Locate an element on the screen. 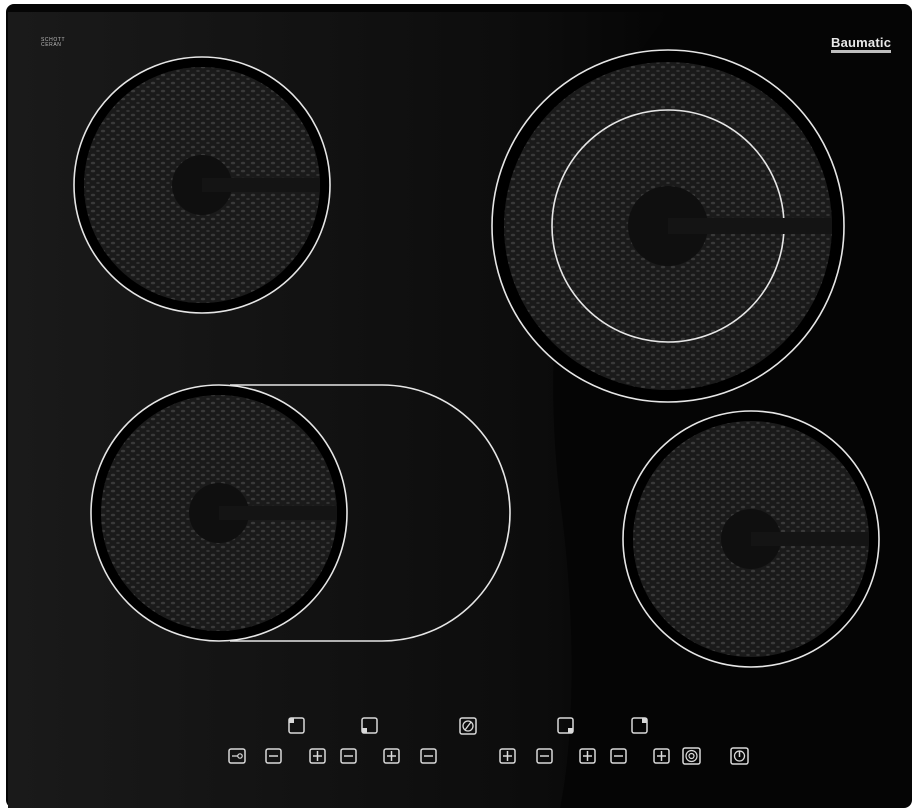 This screenshot has width=914, height=808. zone-selector-front-left-icon is located at coordinates (296, 725).